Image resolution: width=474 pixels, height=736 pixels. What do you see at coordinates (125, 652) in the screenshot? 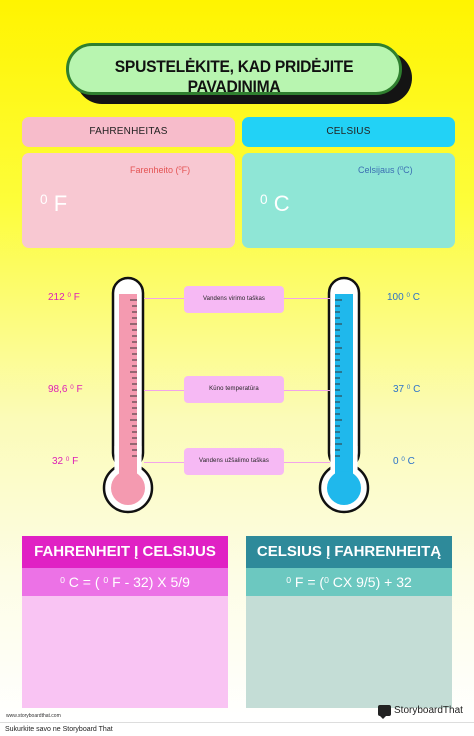
I see `f-to-c-work-area` at bounding box center [125, 652].